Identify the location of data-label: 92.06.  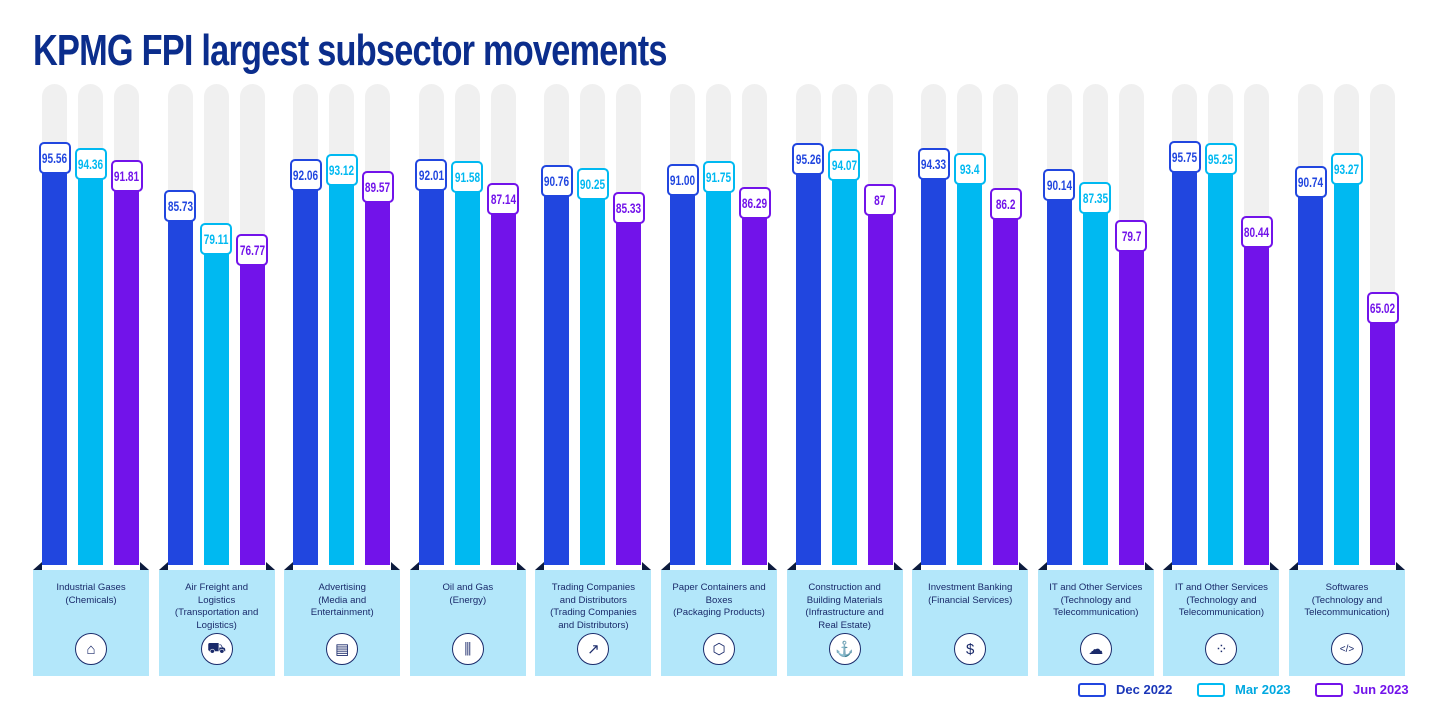
(305, 175).